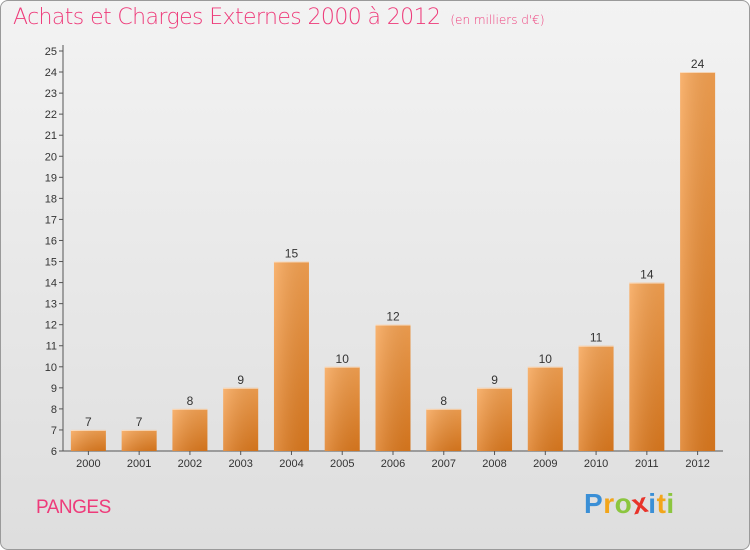 The image size is (750, 550). What do you see at coordinates (661, 503) in the screenshot?
I see `logo-letter: t` at bounding box center [661, 503].